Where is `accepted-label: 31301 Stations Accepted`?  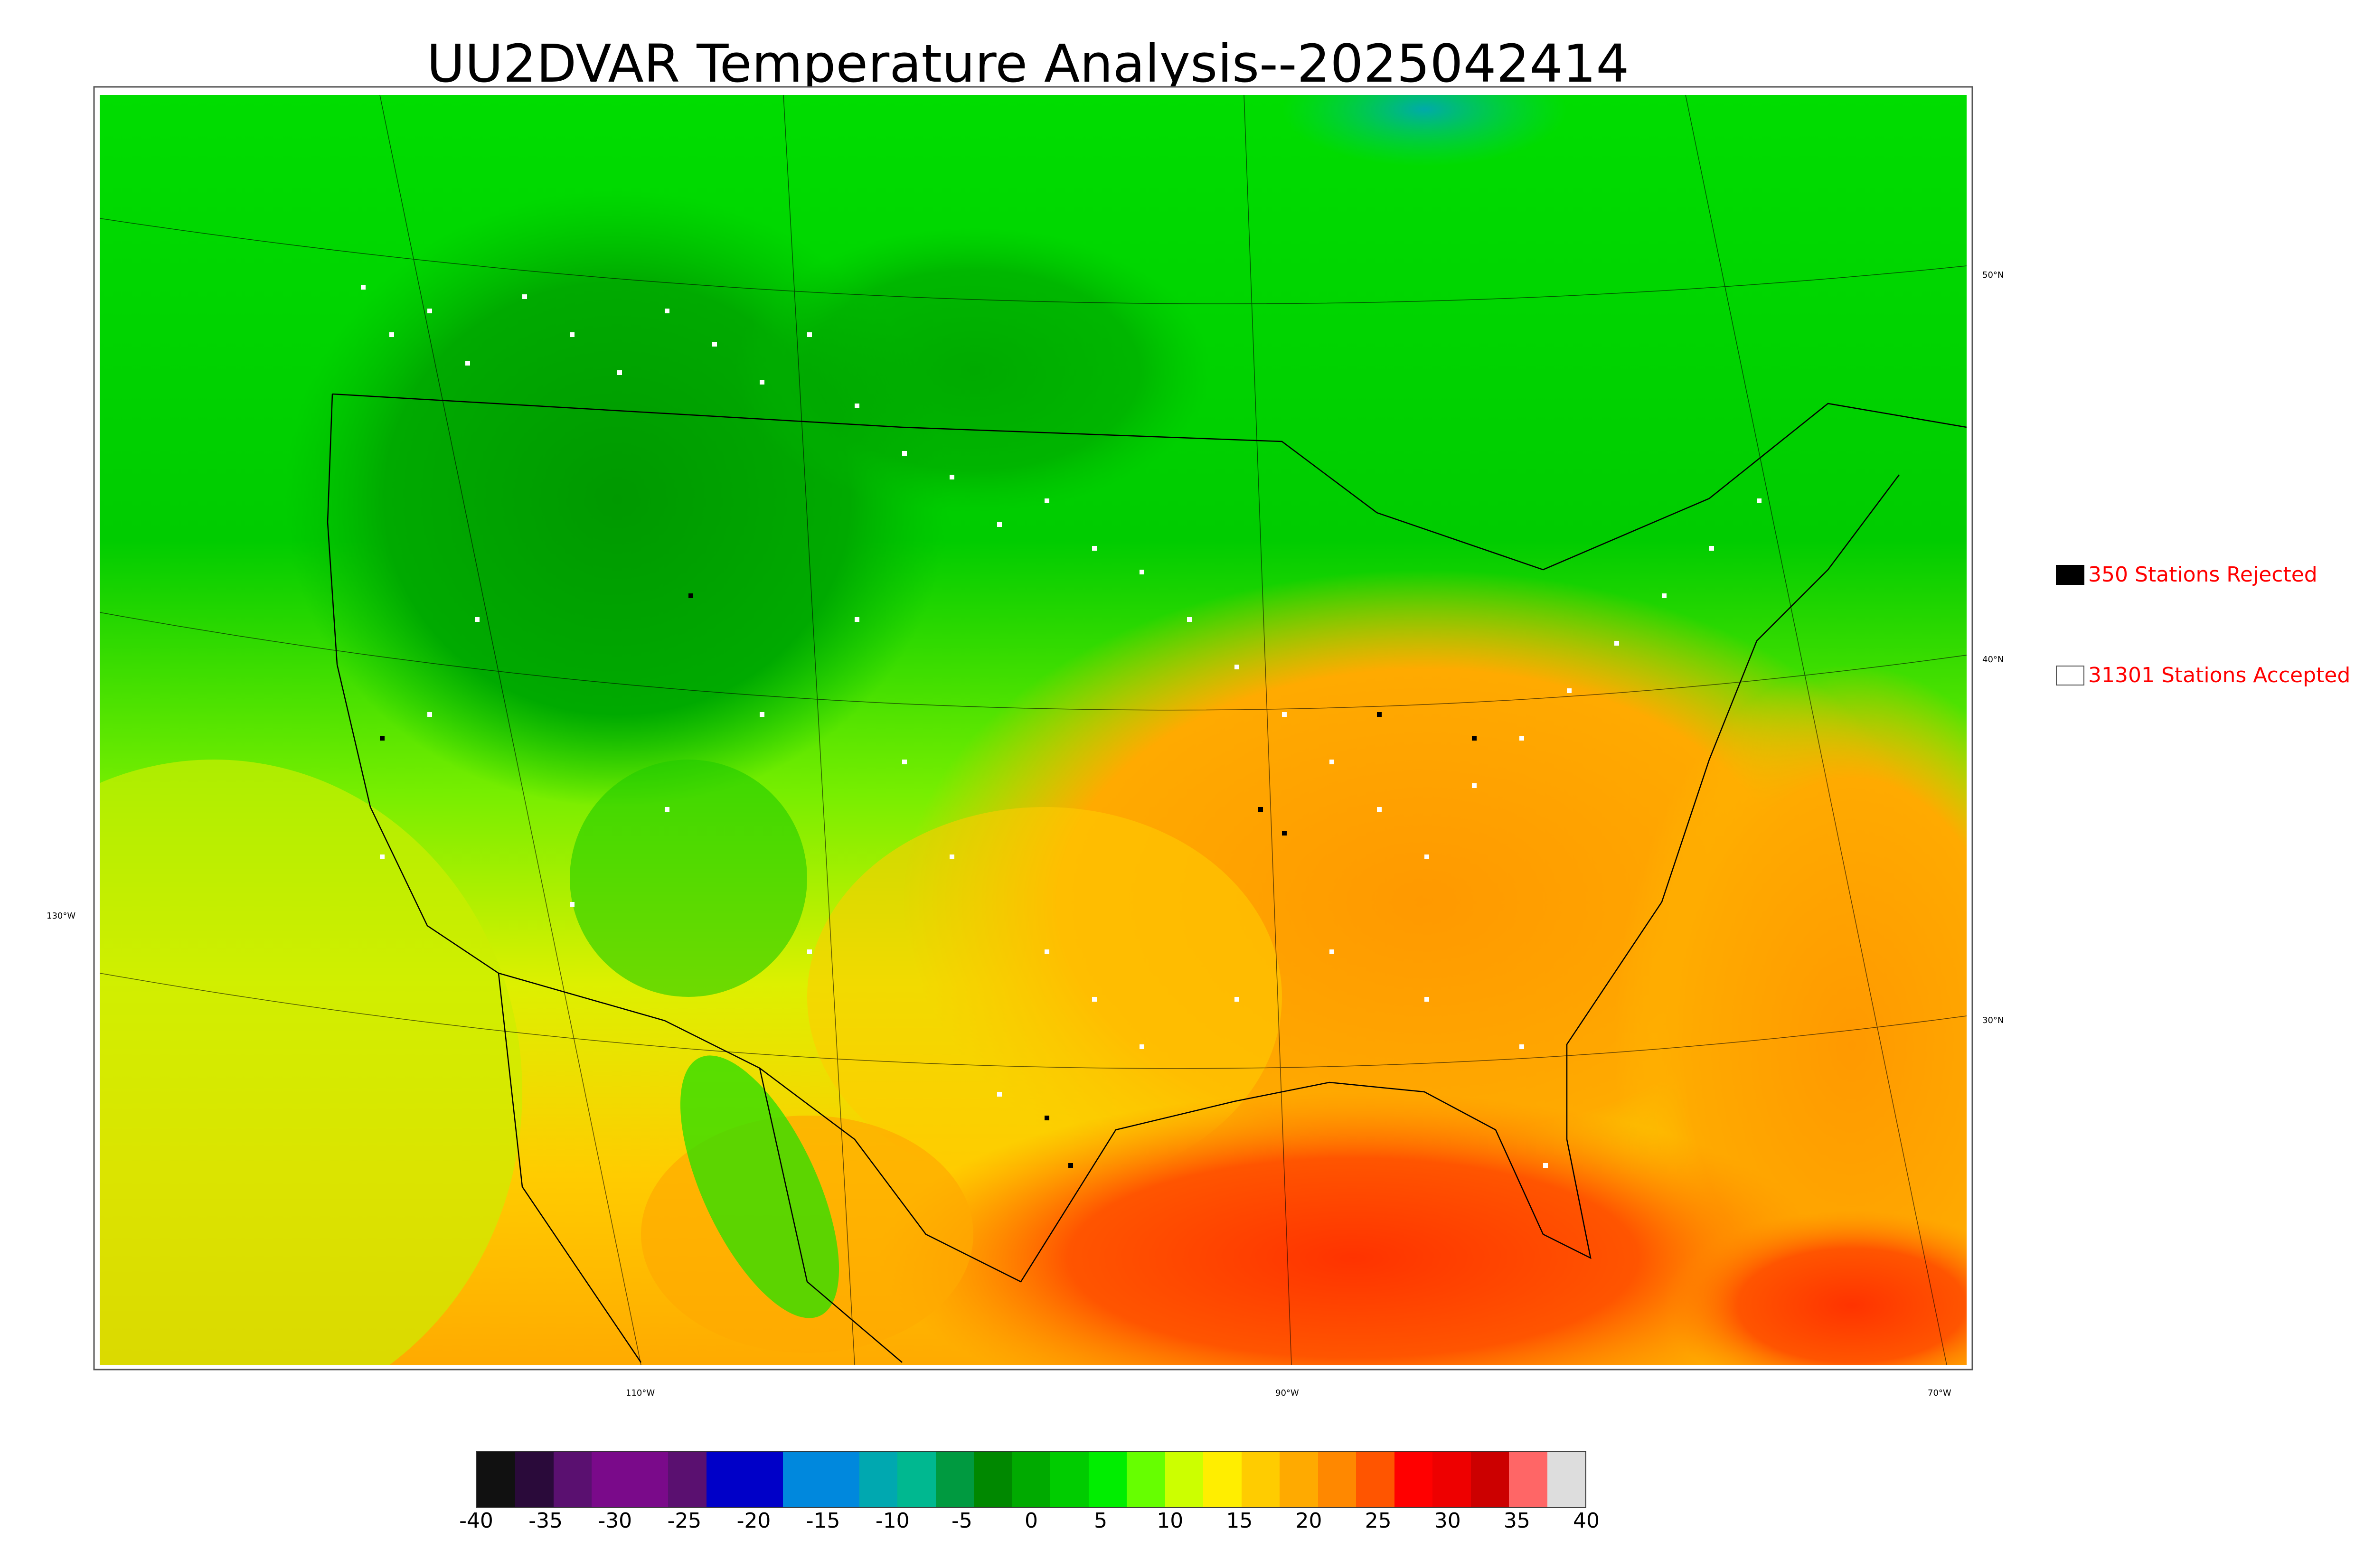 accepted-label: 31301 Stations Accepted is located at coordinates (2219, 675).